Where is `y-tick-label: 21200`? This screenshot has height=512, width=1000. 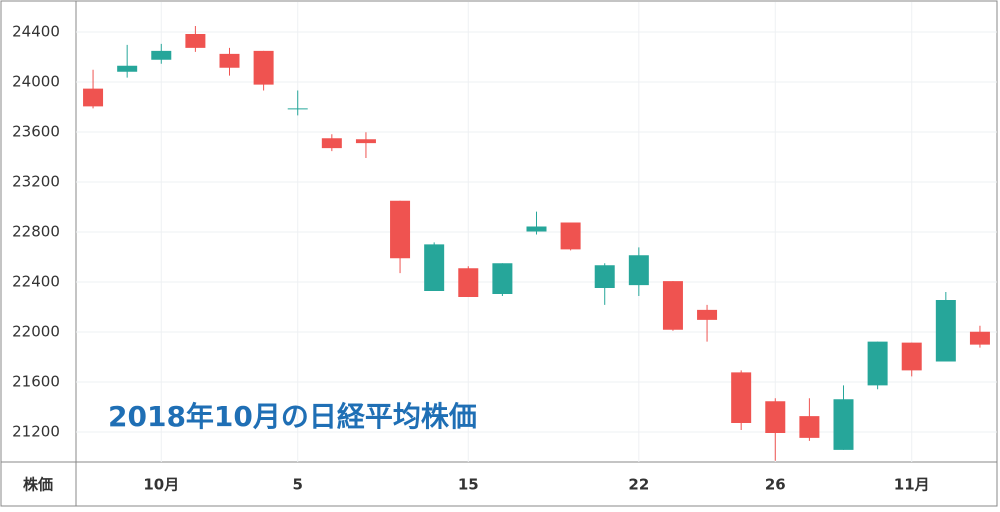
y-tick-label: 21200 is located at coordinates (36, 432).